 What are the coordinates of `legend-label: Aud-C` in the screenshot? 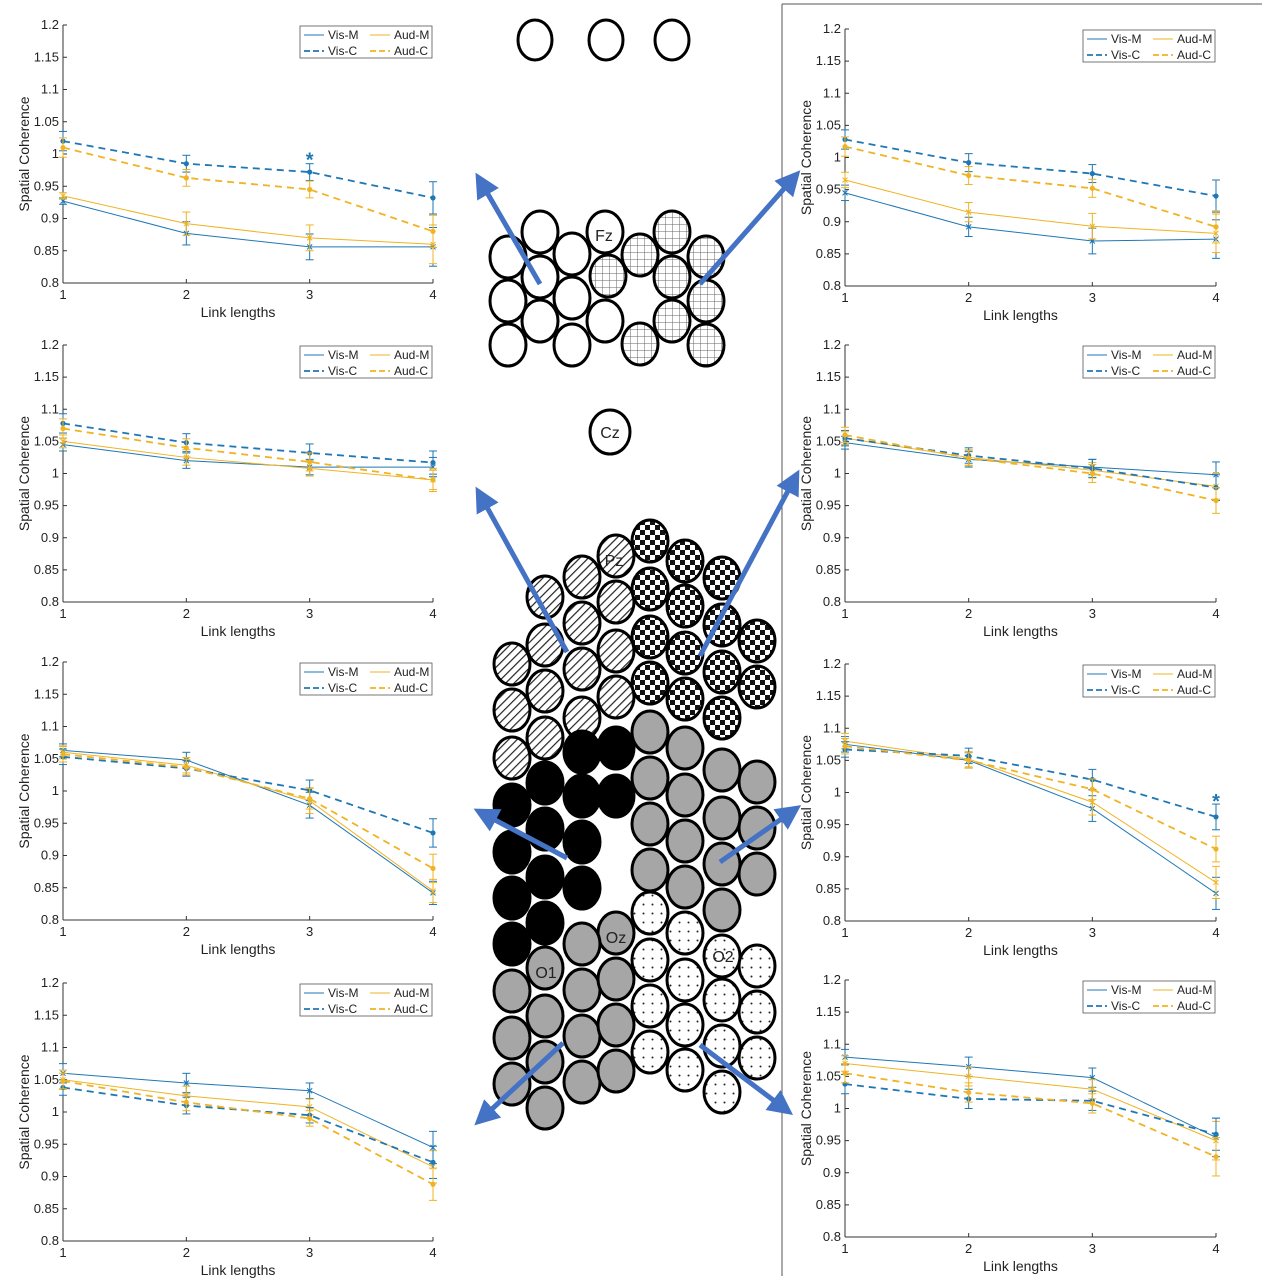 It's located at (411, 688).